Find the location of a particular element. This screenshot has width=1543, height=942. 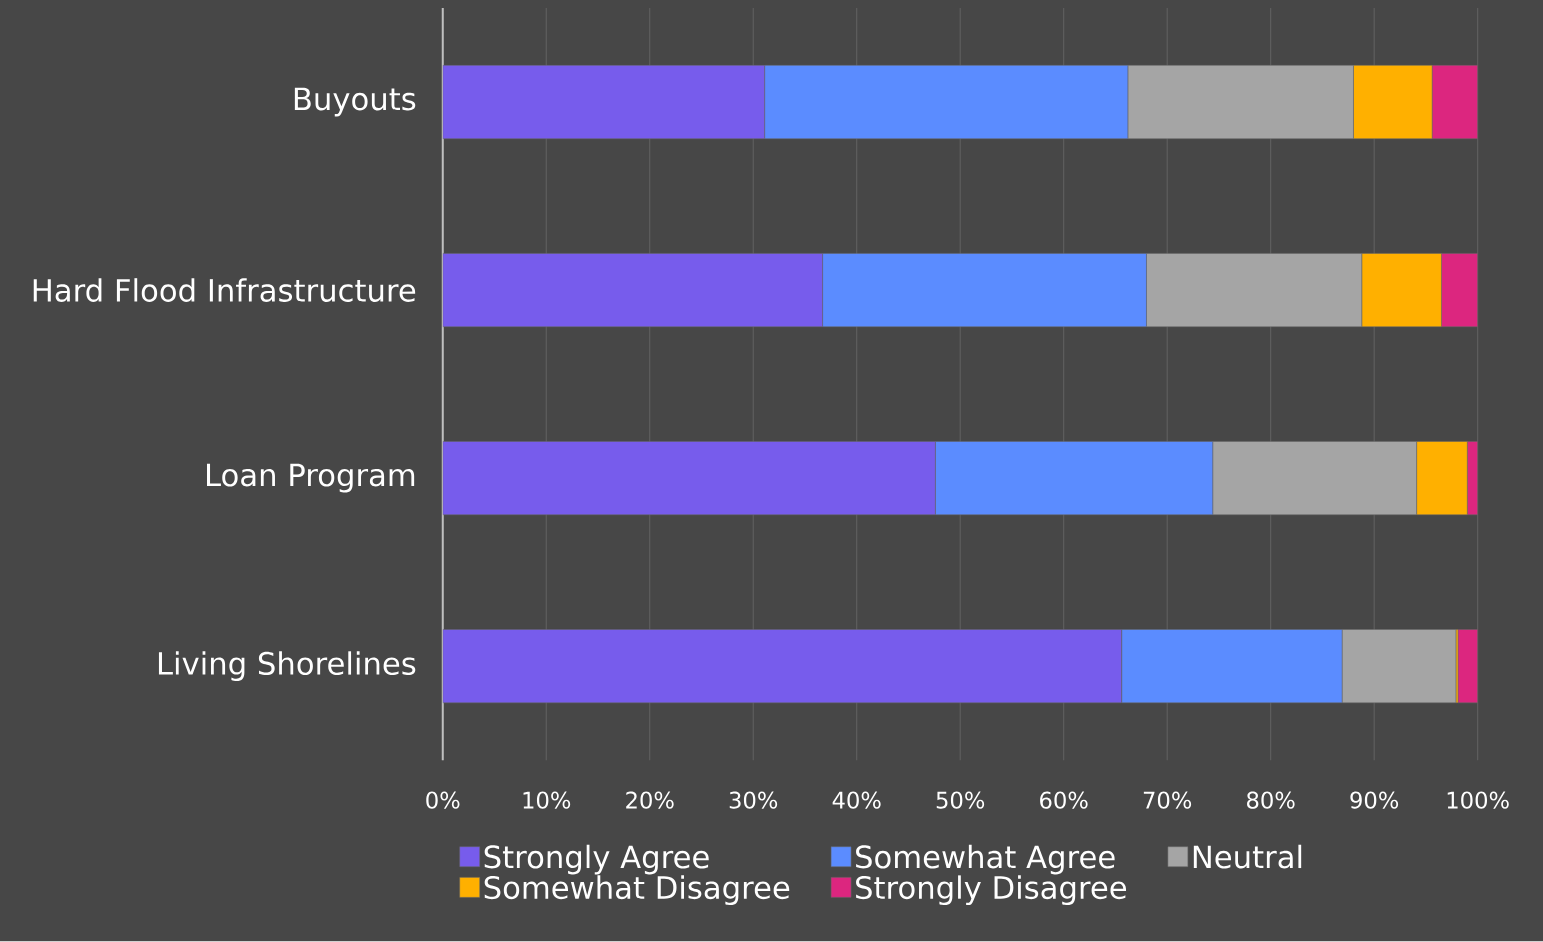

x-tick-label: 40% is located at coordinates (856, 800).